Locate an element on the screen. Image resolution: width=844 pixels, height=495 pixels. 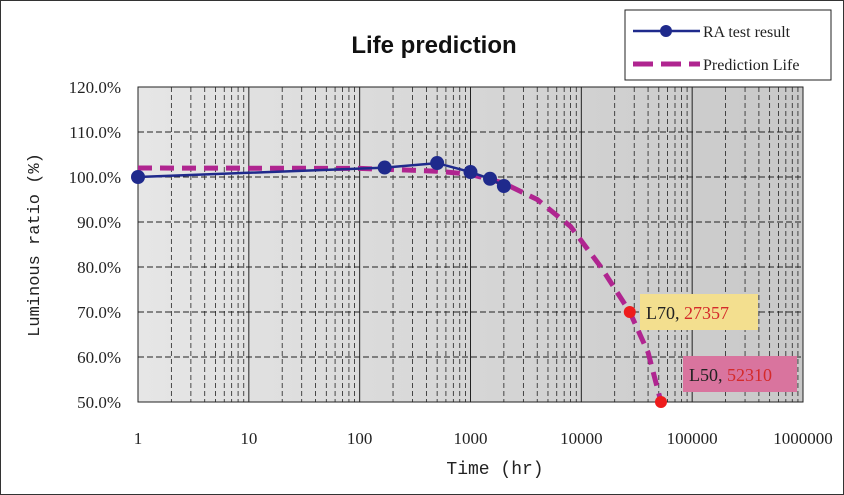
chart-title: Life prediction is located at coordinates (433, 45).